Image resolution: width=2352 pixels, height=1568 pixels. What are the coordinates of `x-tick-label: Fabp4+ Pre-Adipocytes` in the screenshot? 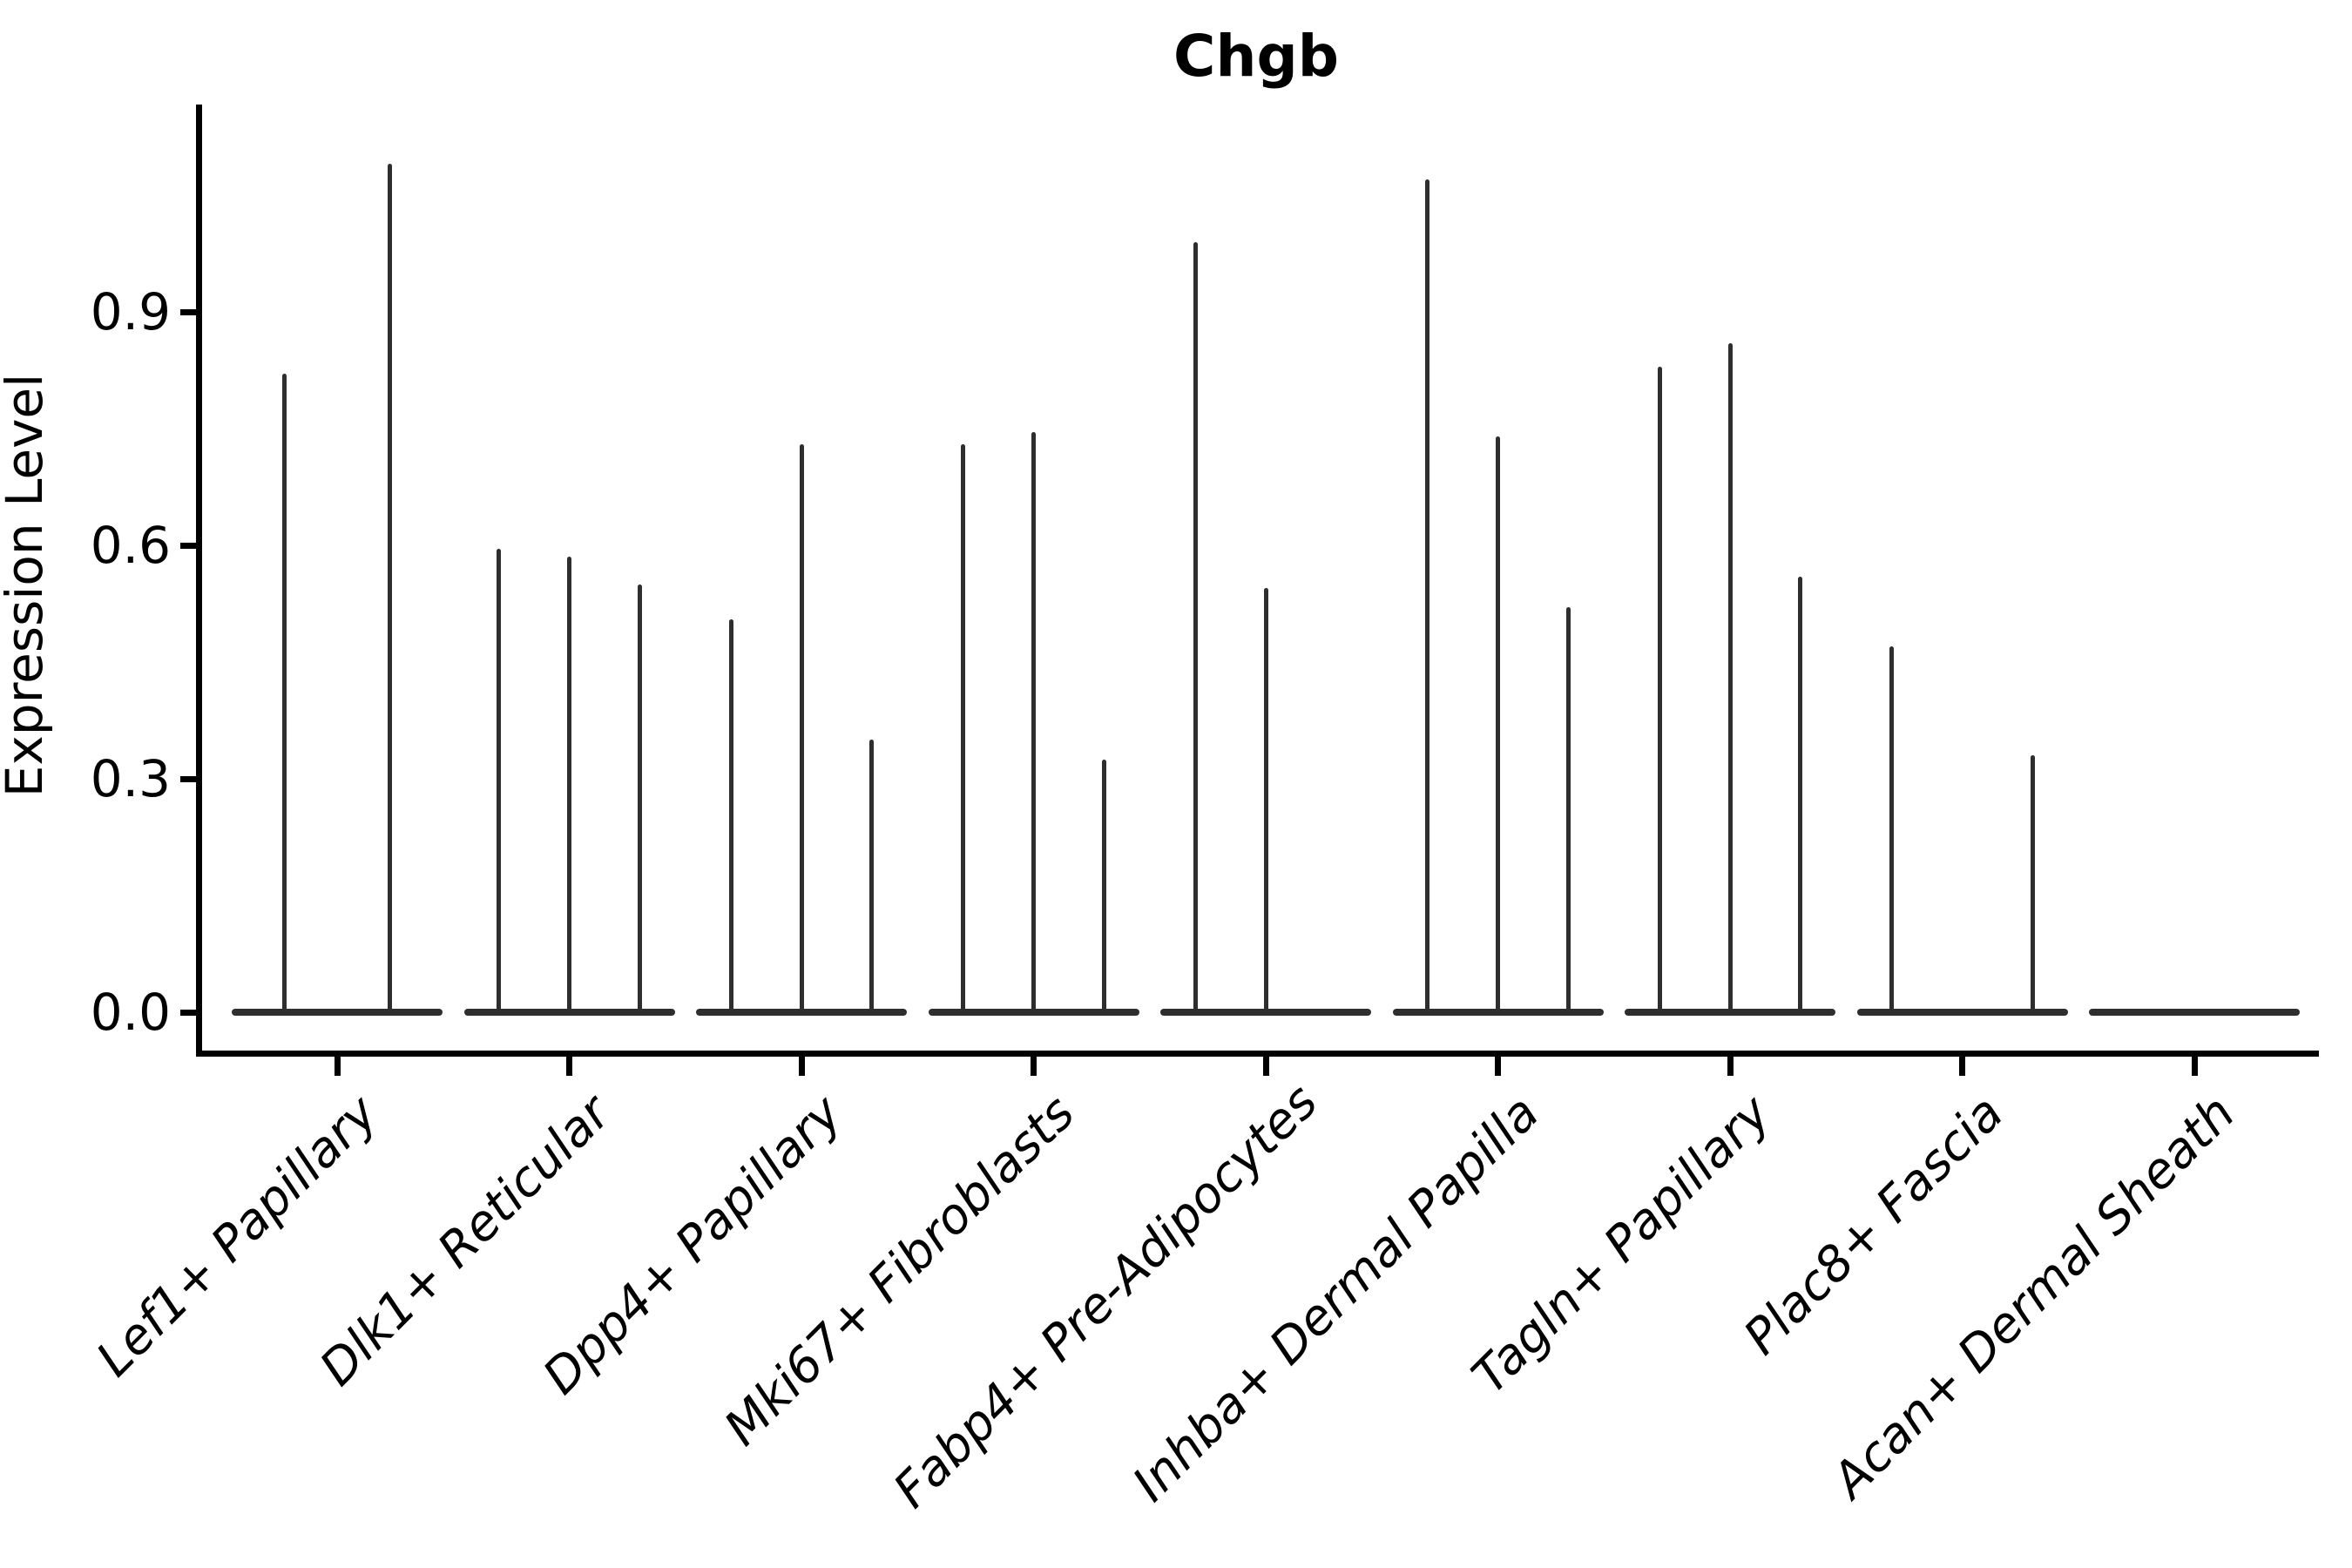 It's located at (1105, 1296).